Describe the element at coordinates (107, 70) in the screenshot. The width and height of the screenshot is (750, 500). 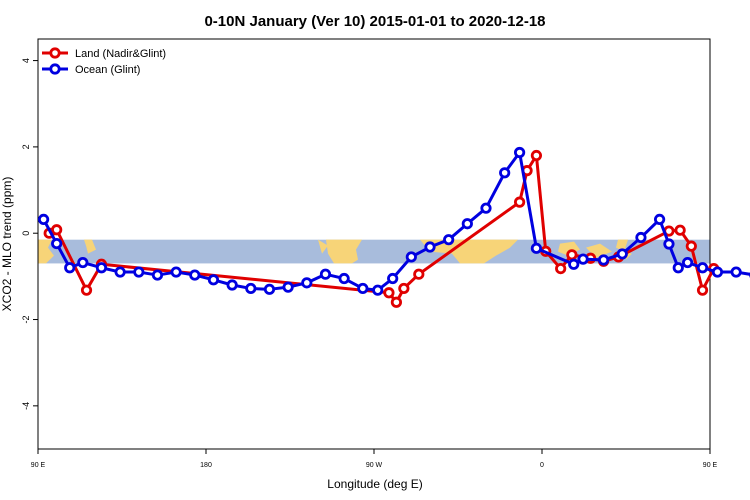
I see `legend-label-ocean: Ocean (Glint)` at that location.